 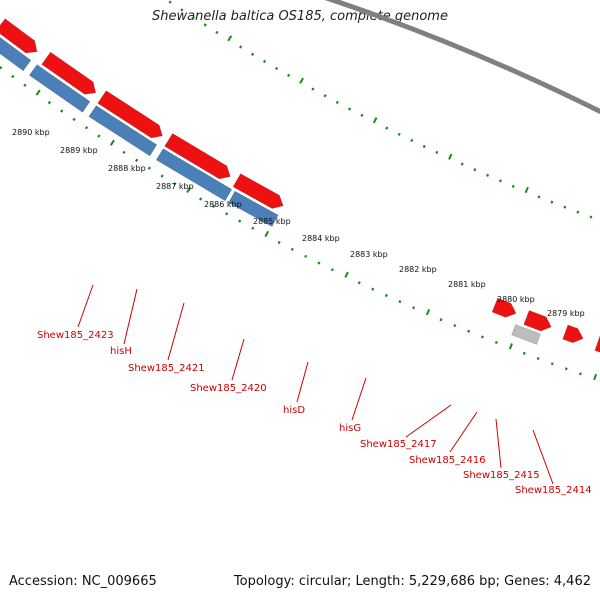 I want to click on scale-label: 2883 kbp, so click(x=369, y=254).